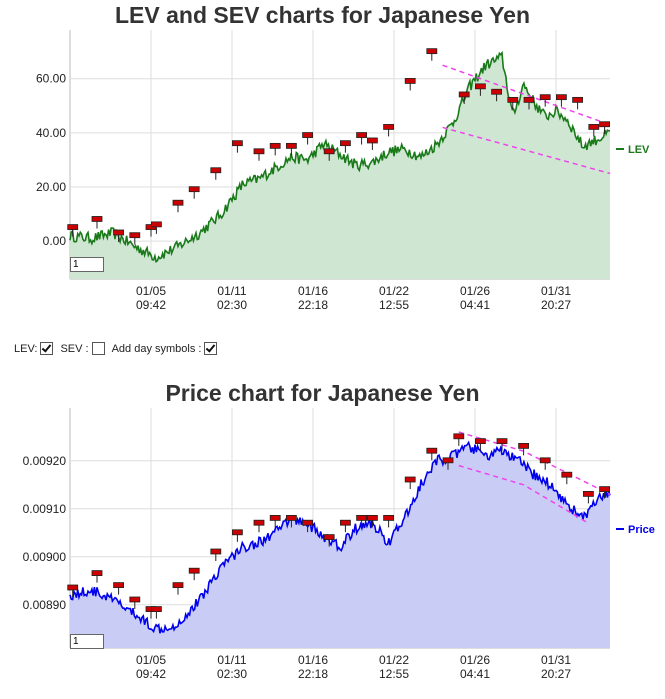 This screenshot has width=665, height=699. What do you see at coordinates (98, 348) in the screenshot?
I see `sev-checkbox` at bounding box center [98, 348].